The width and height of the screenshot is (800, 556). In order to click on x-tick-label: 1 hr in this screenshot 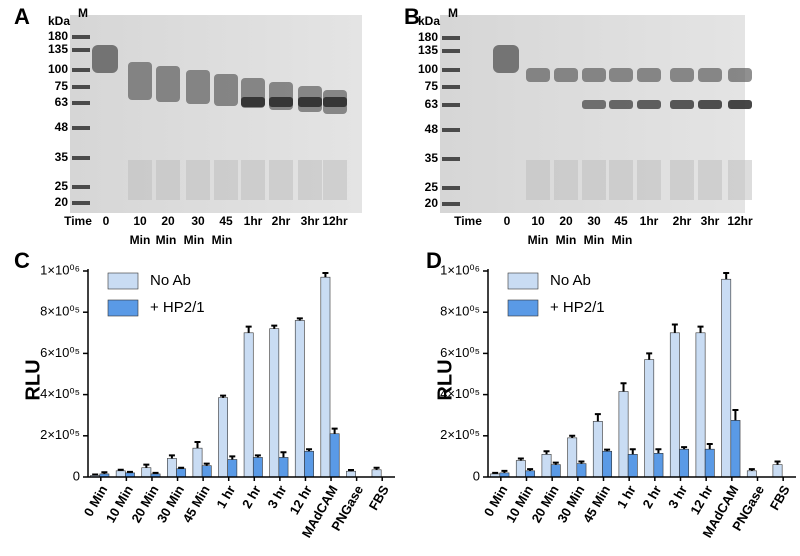, I will do `click(225, 497)`.